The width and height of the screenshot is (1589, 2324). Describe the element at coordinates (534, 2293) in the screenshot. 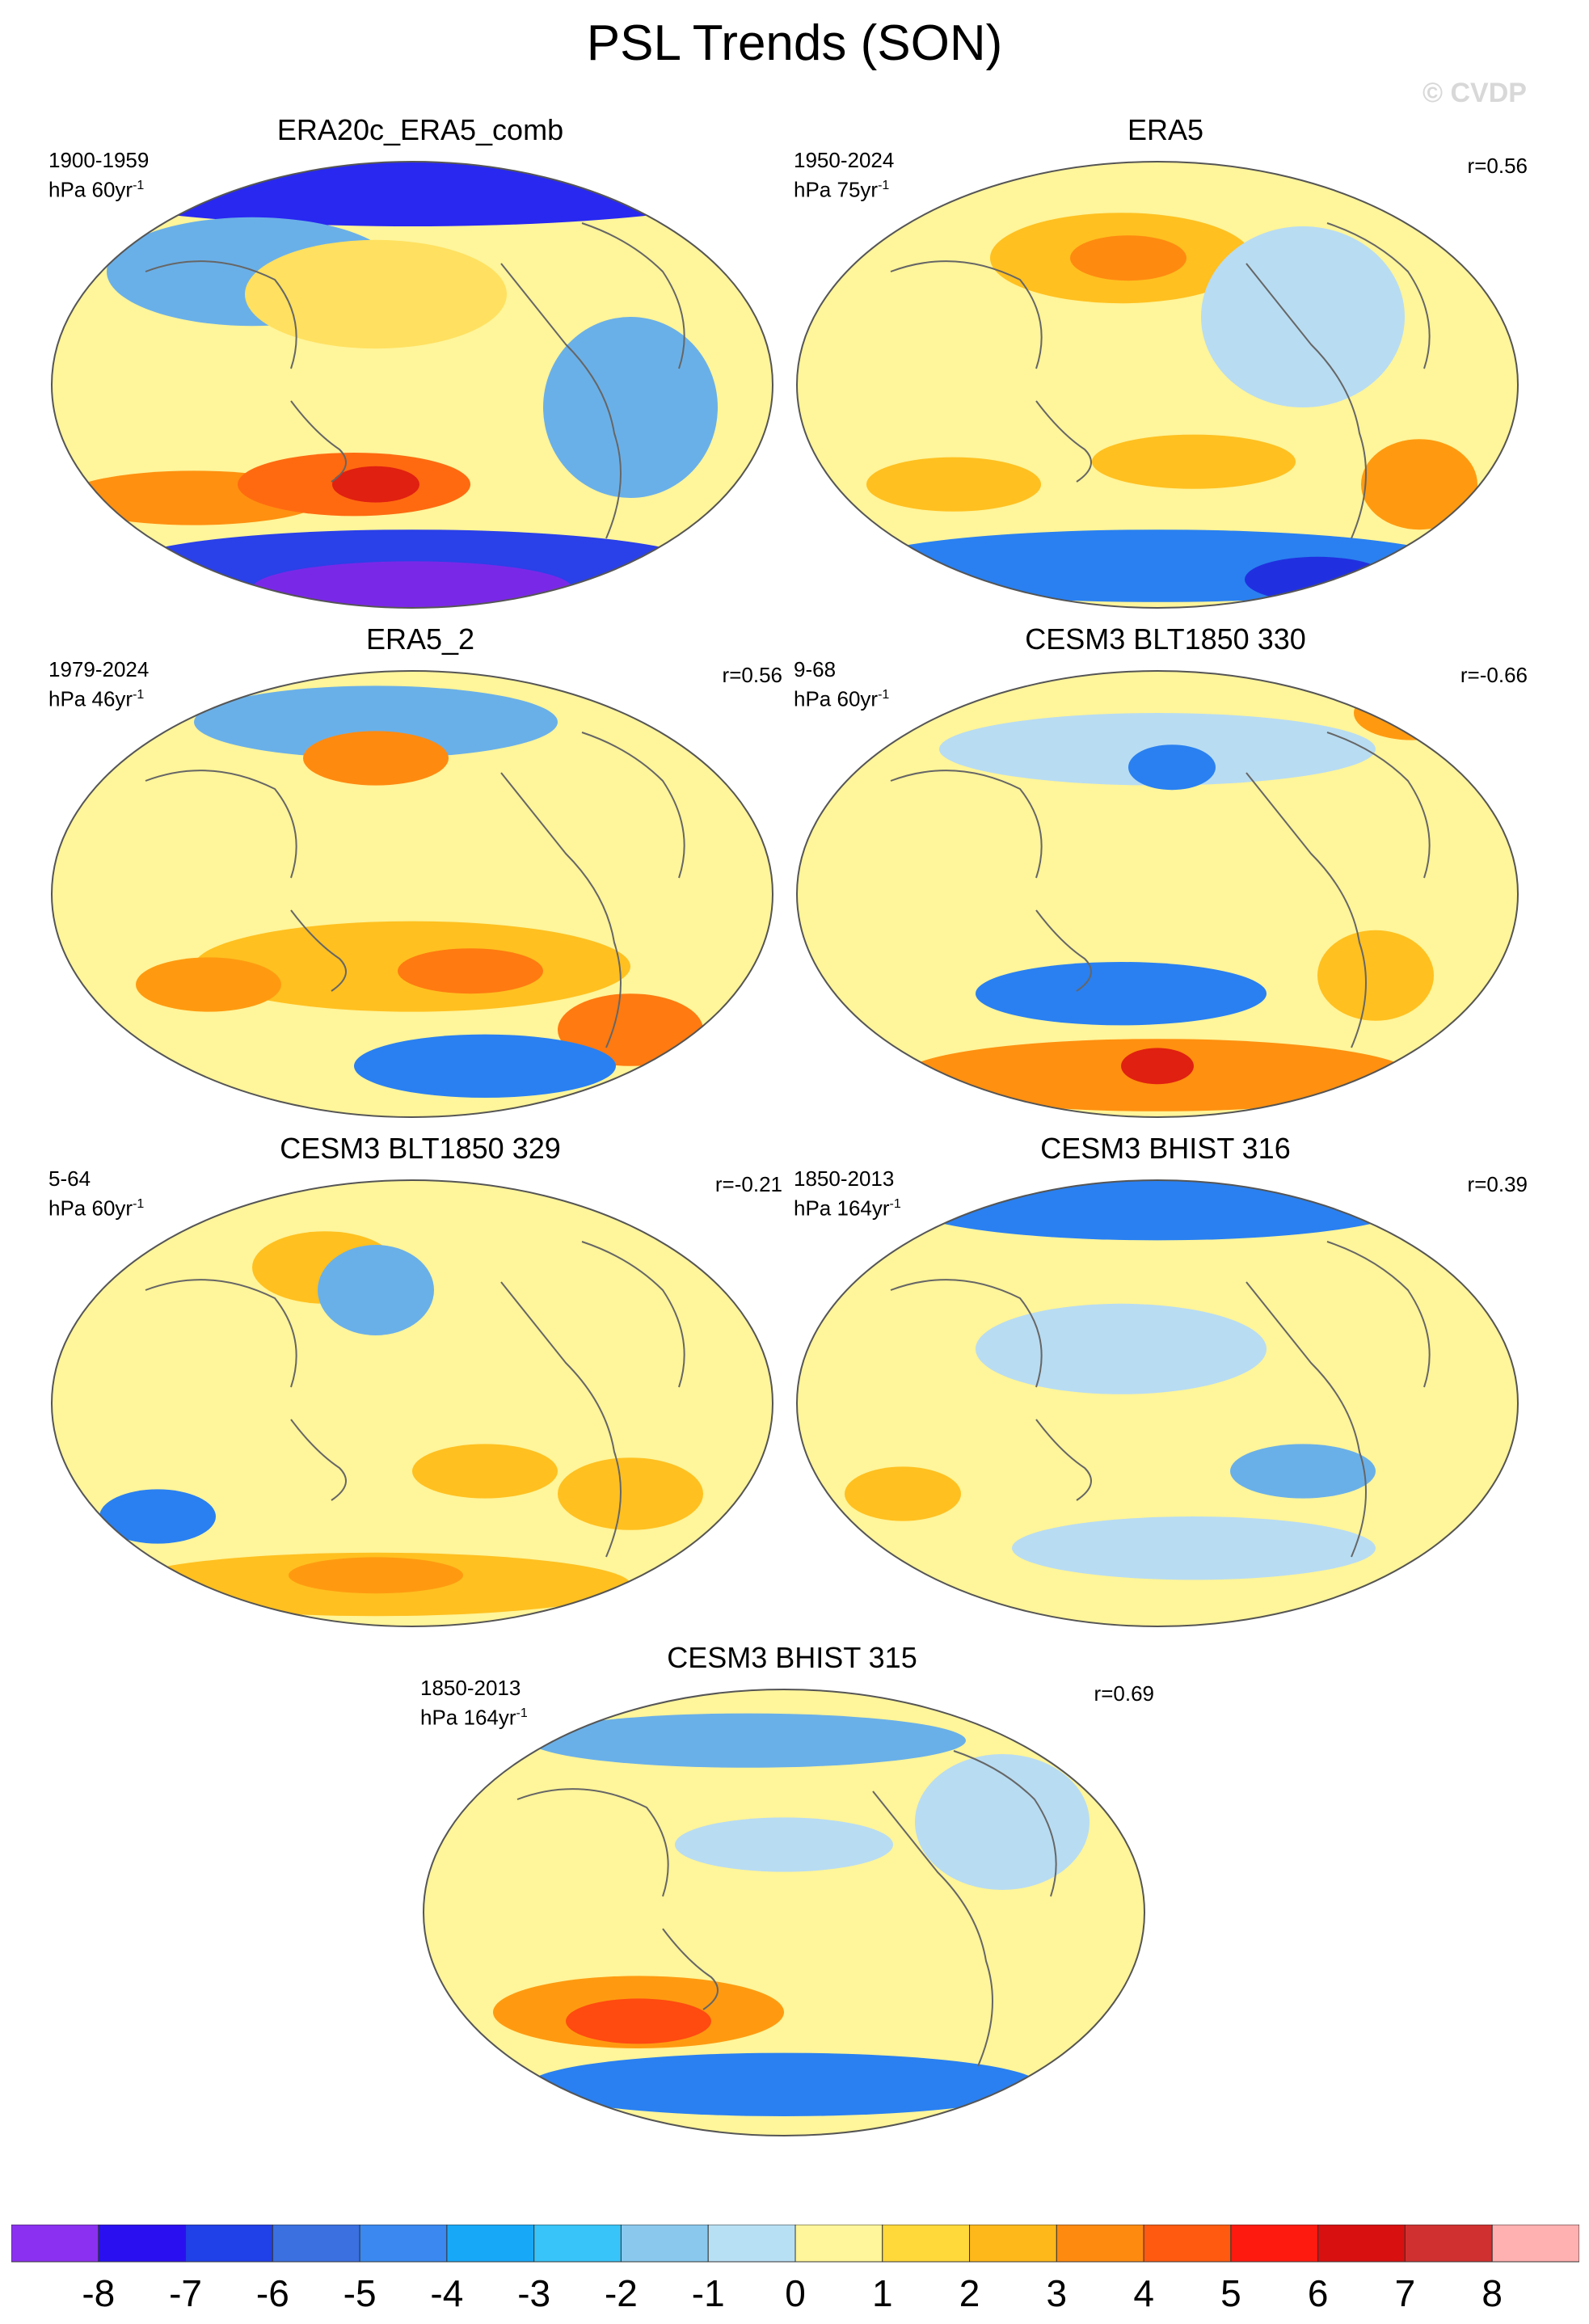

I see `colorbar-tick-label: -3` at that location.